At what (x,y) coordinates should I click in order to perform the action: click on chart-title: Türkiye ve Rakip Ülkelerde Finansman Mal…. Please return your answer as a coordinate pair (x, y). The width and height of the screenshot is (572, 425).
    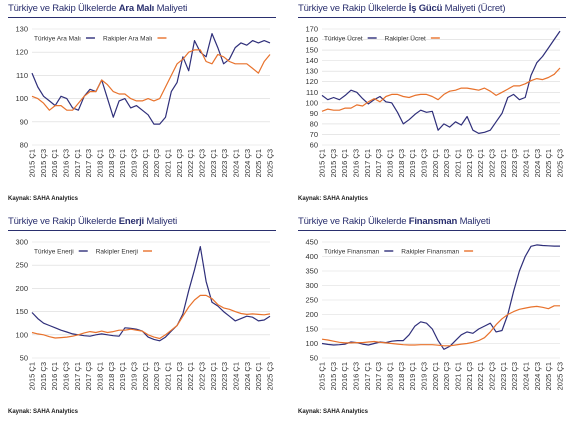
    Looking at the image, I should click on (394, 221).